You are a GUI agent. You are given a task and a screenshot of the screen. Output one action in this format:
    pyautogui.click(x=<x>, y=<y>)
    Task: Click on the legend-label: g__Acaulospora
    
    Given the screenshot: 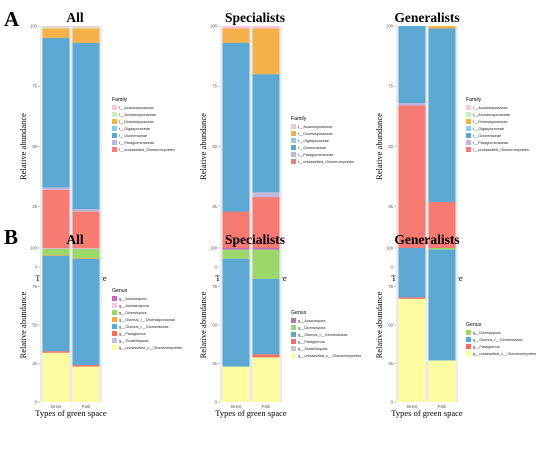 What is the action you would take?
    pyautogui.click(x=133, y=299)
    